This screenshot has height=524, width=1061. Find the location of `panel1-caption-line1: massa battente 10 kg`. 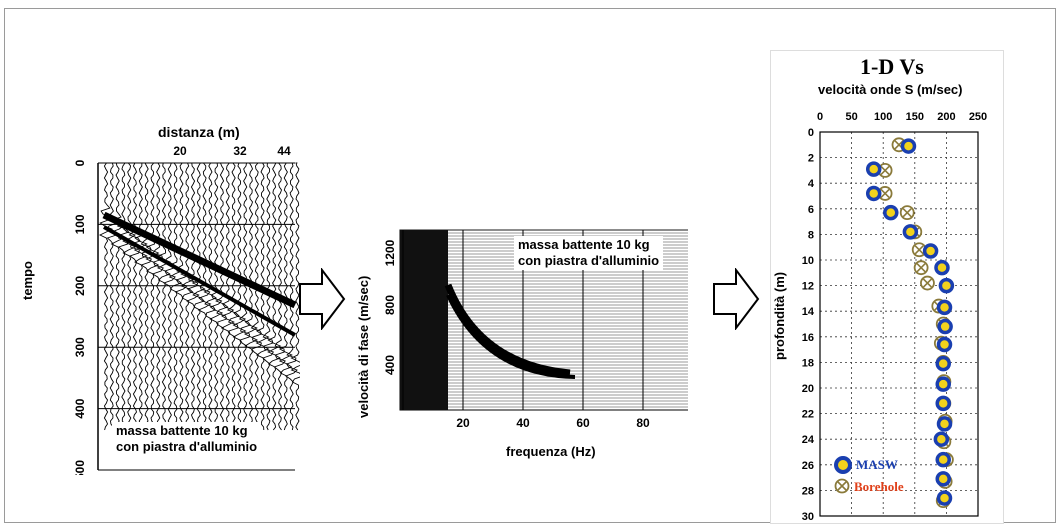

panel1-caption-line1: massa battente 10 kg is located at coordinates (182, 430).